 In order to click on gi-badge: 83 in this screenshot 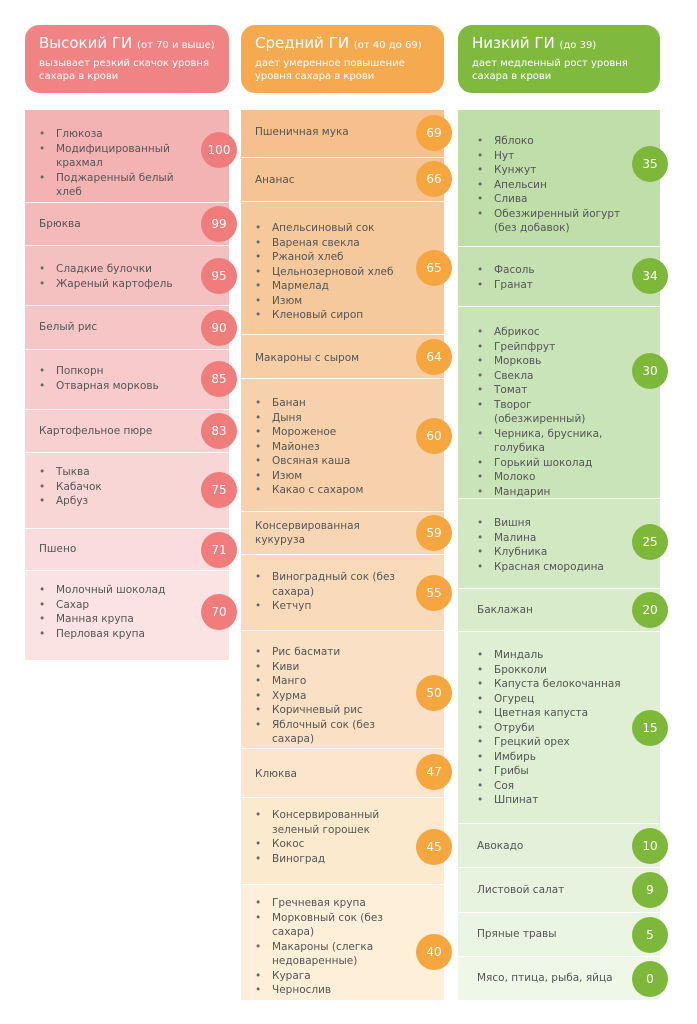, I will do `click(219, 431)`.